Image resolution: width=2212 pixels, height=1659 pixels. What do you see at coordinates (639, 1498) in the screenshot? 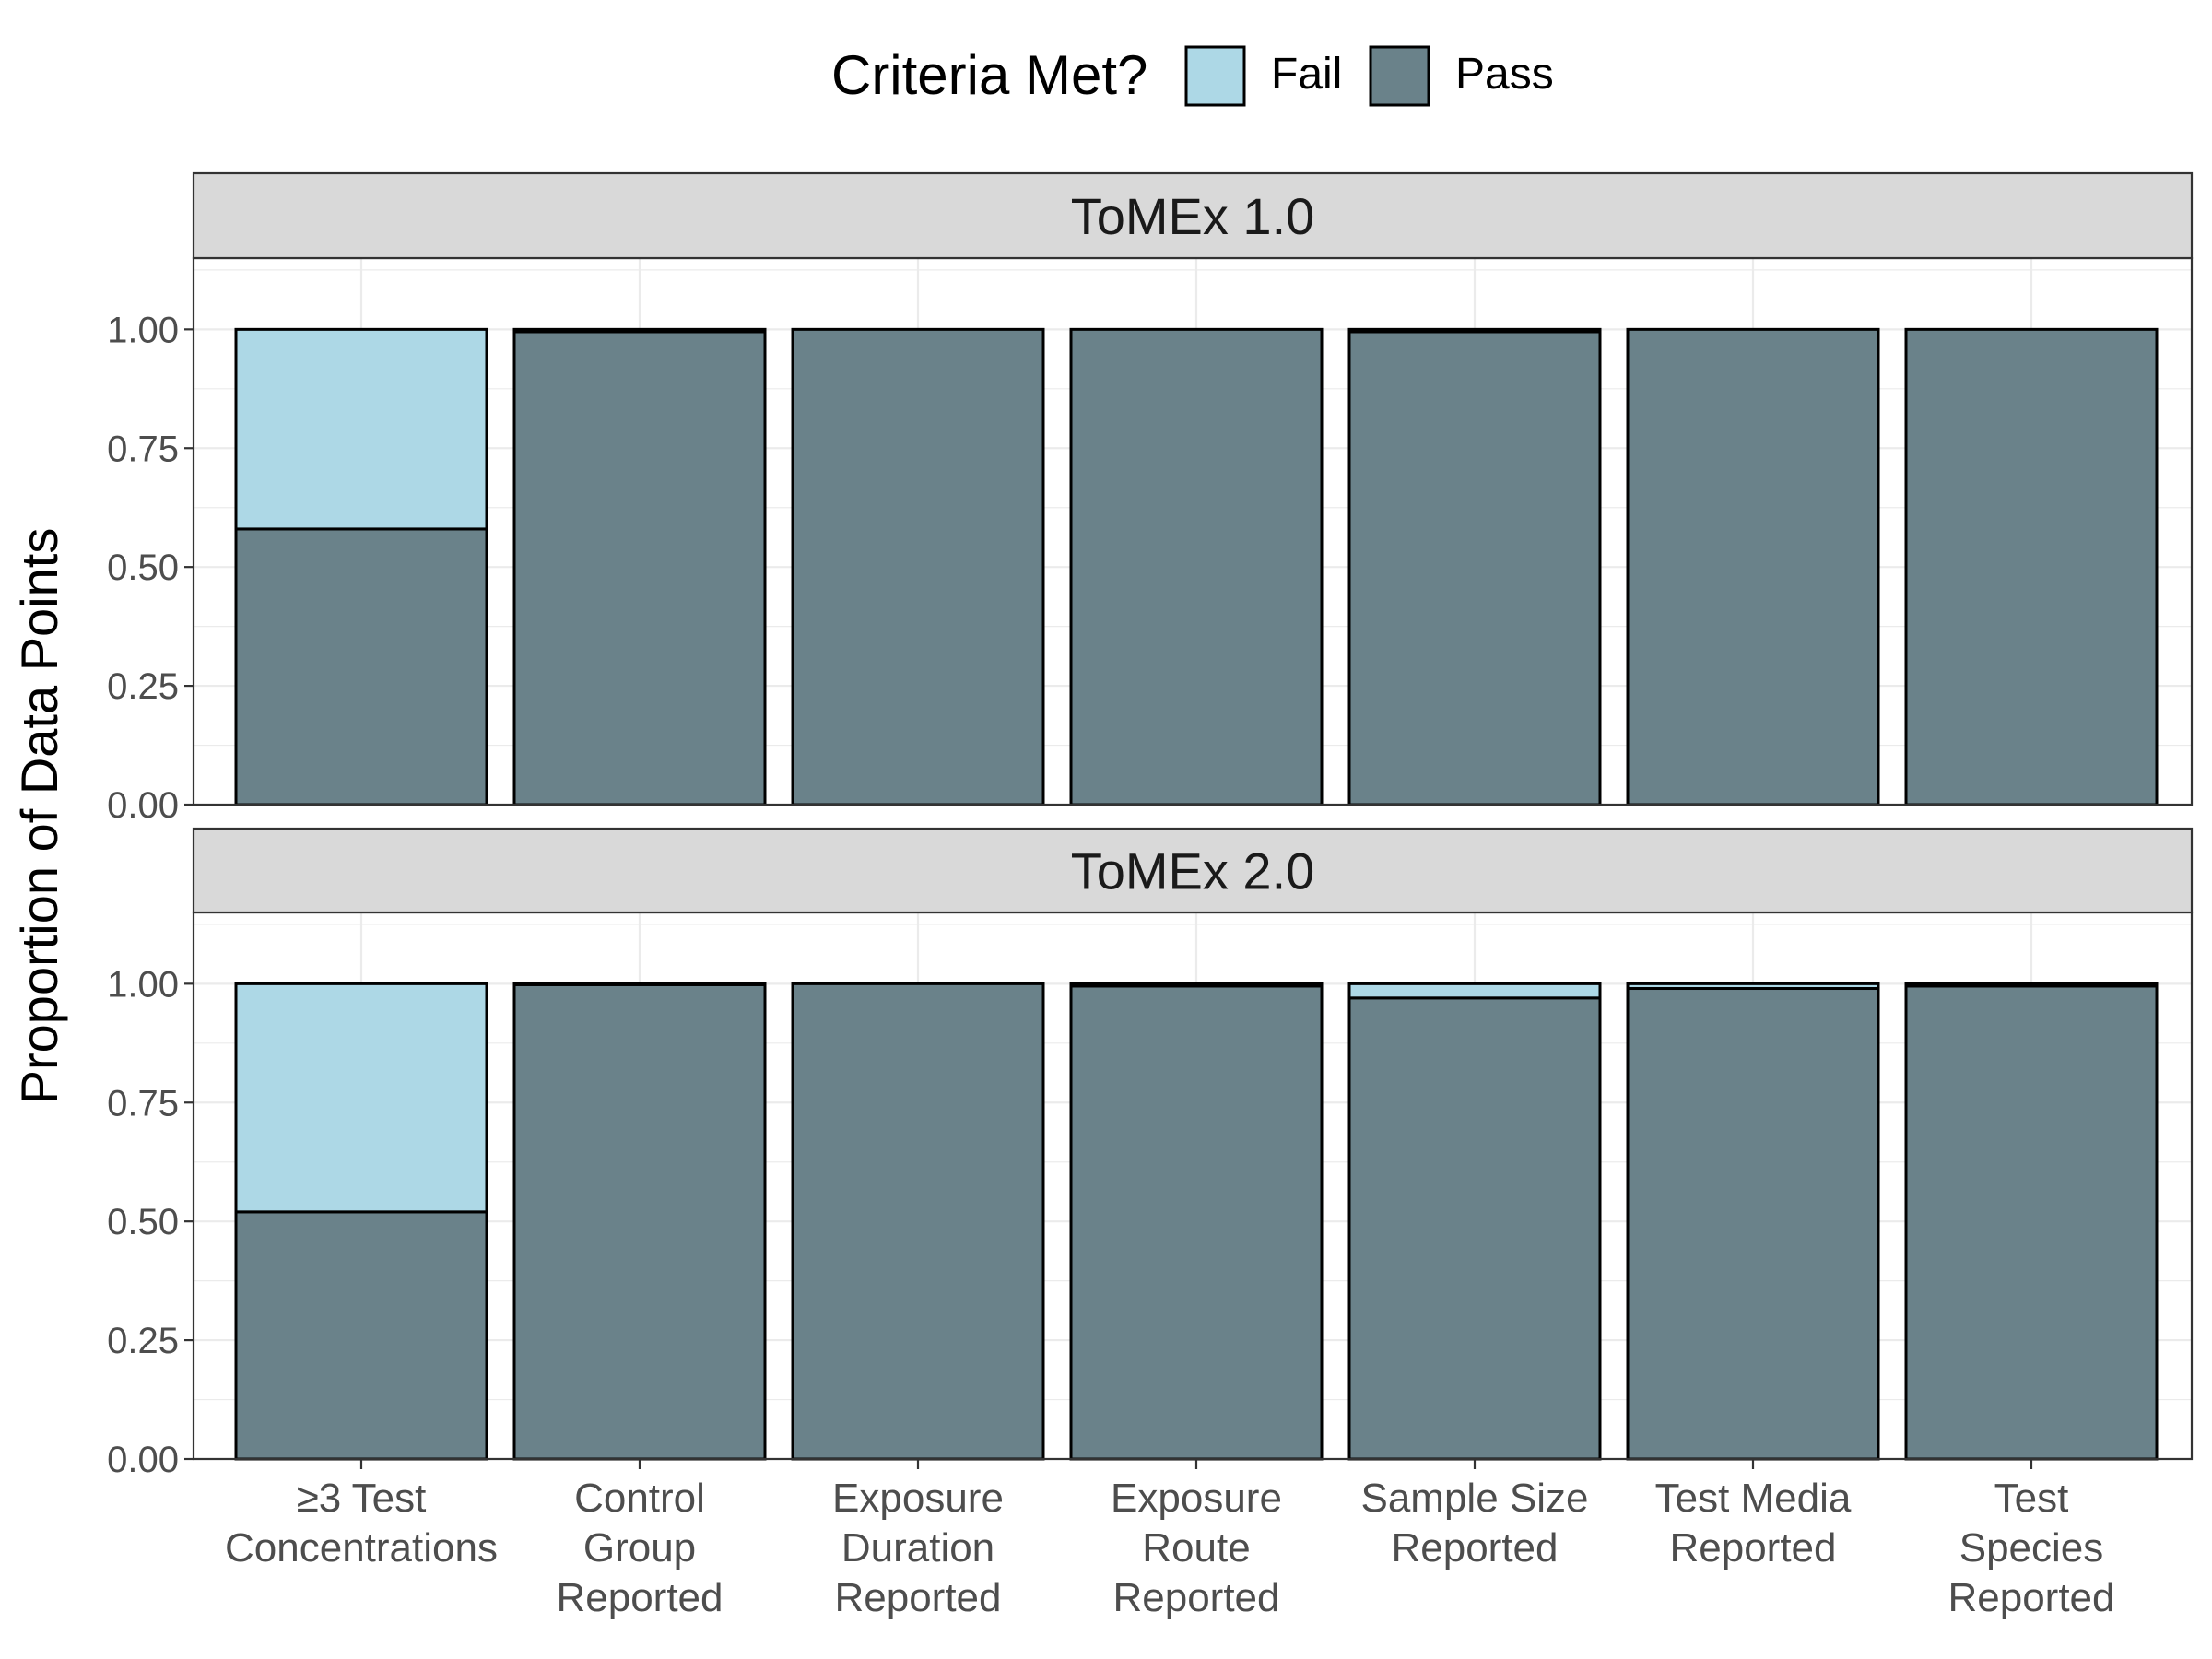
I see `x-tick-label-line: Control` at bounding box center [639, 1498].